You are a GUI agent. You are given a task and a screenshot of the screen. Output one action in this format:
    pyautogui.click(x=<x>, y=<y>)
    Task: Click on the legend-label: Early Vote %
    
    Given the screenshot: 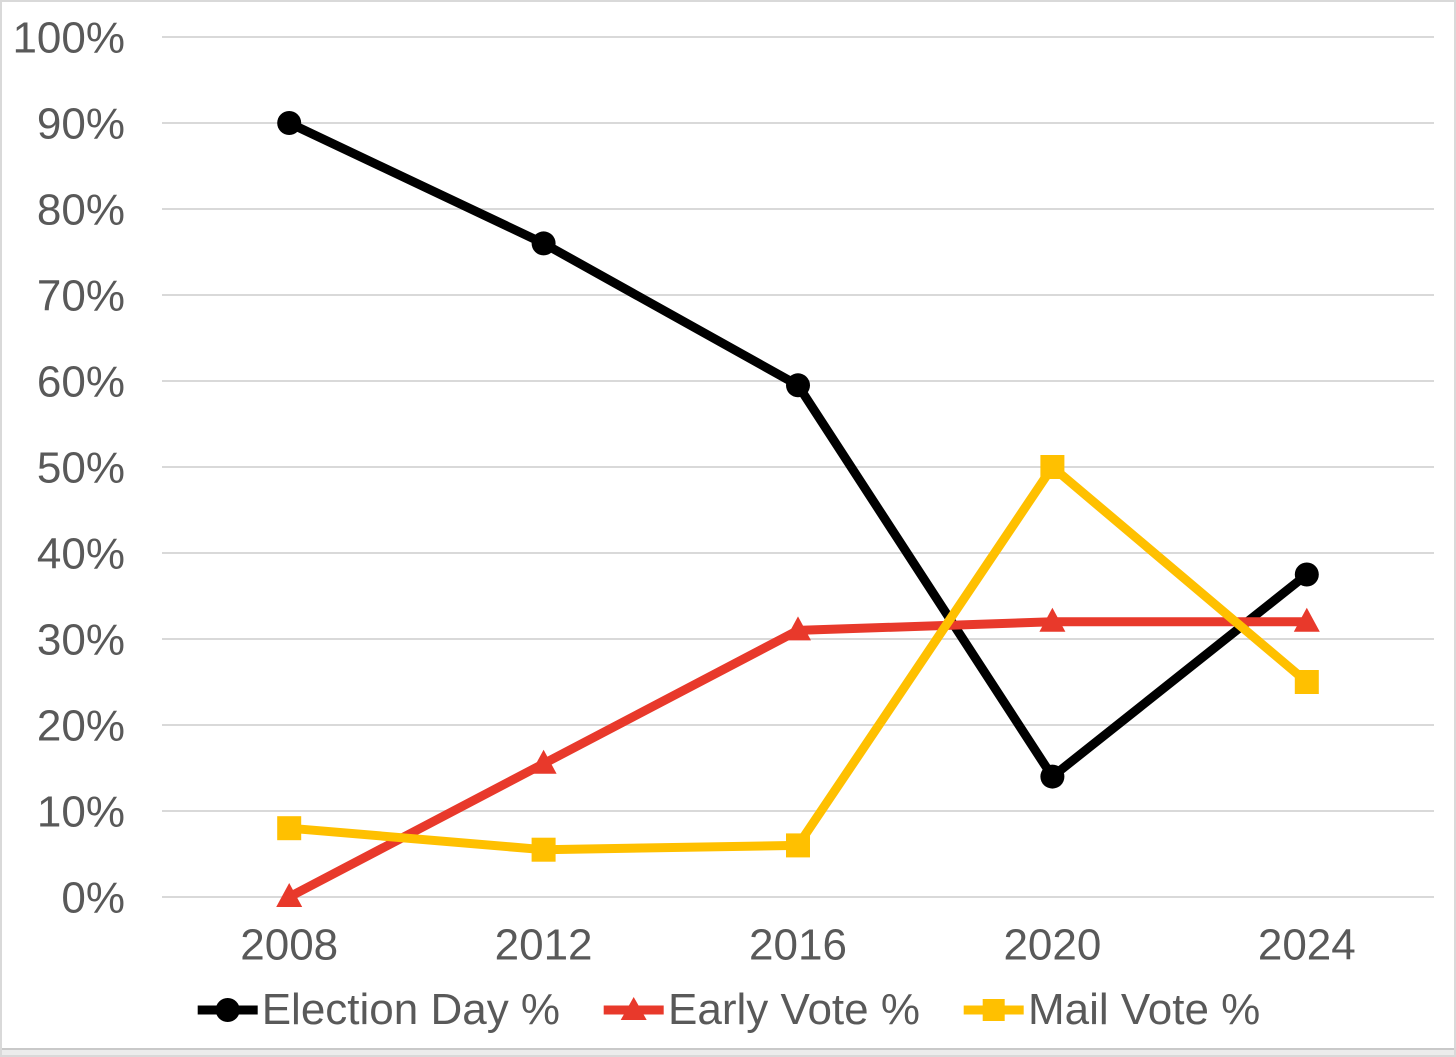 What is the action you would take?
    pyautogui.click(x=794, y=1009)
    